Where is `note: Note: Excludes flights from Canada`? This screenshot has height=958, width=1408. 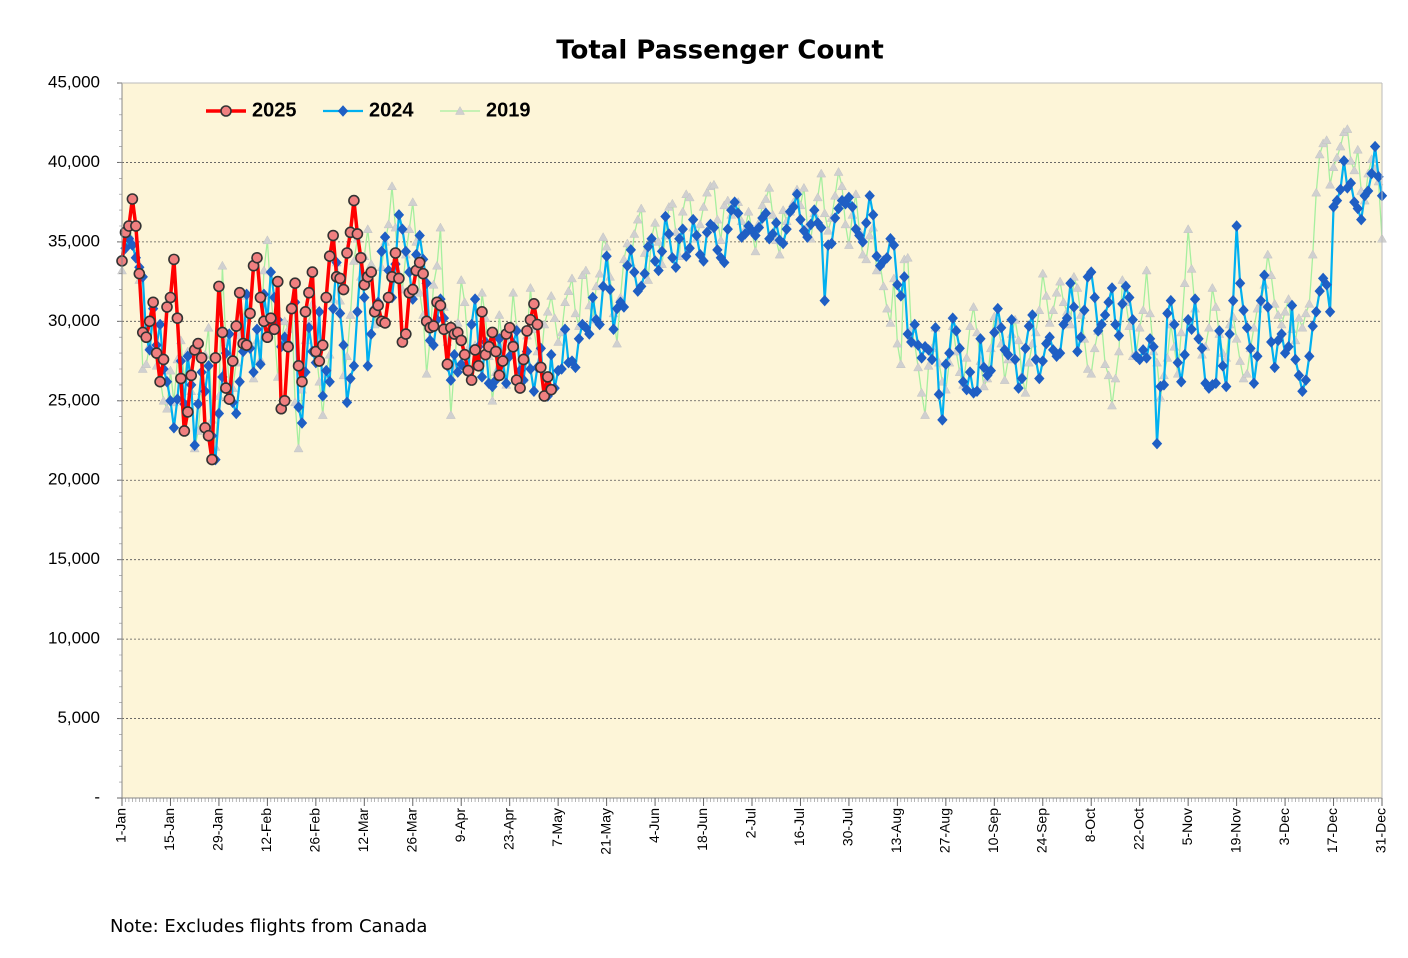 note: Note: Excludes flights from Canada is located at coordinates (268, 926).